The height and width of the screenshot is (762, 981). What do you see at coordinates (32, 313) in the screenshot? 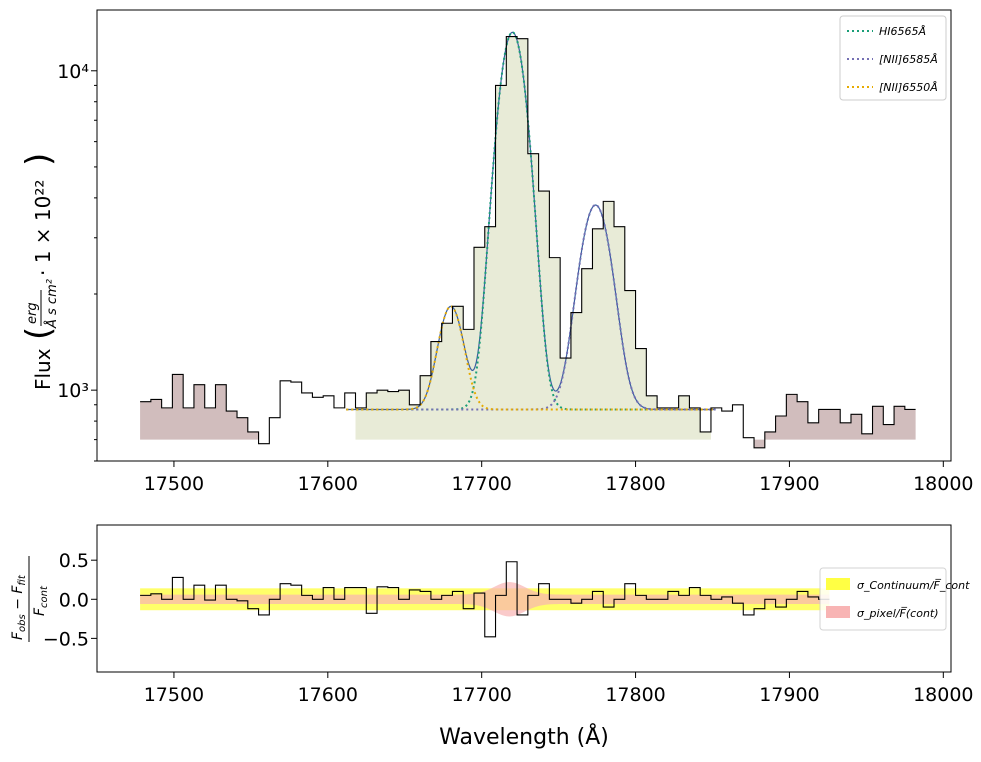
I see `svg-text: erg` at bounding box center [32, 313].